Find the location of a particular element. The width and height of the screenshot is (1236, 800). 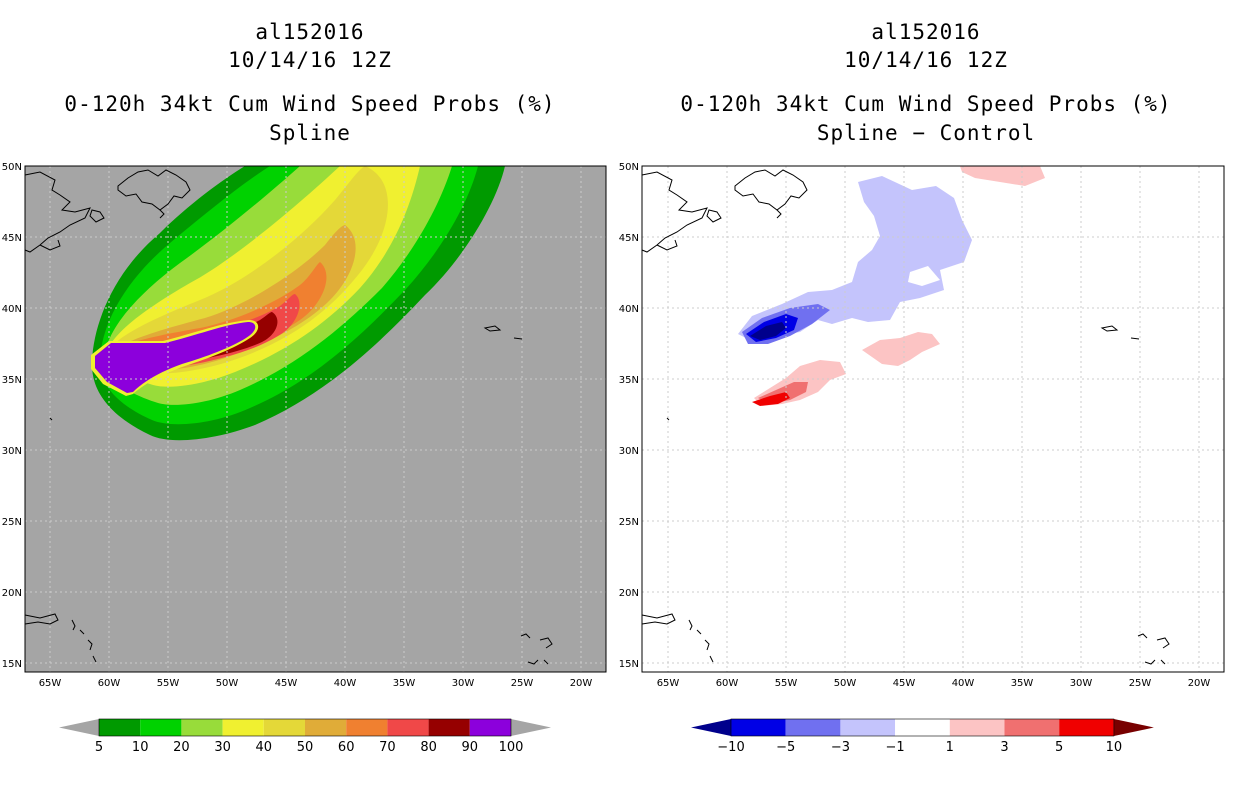

left-colorbar-label: 10 is located at coordinates (140, 747).